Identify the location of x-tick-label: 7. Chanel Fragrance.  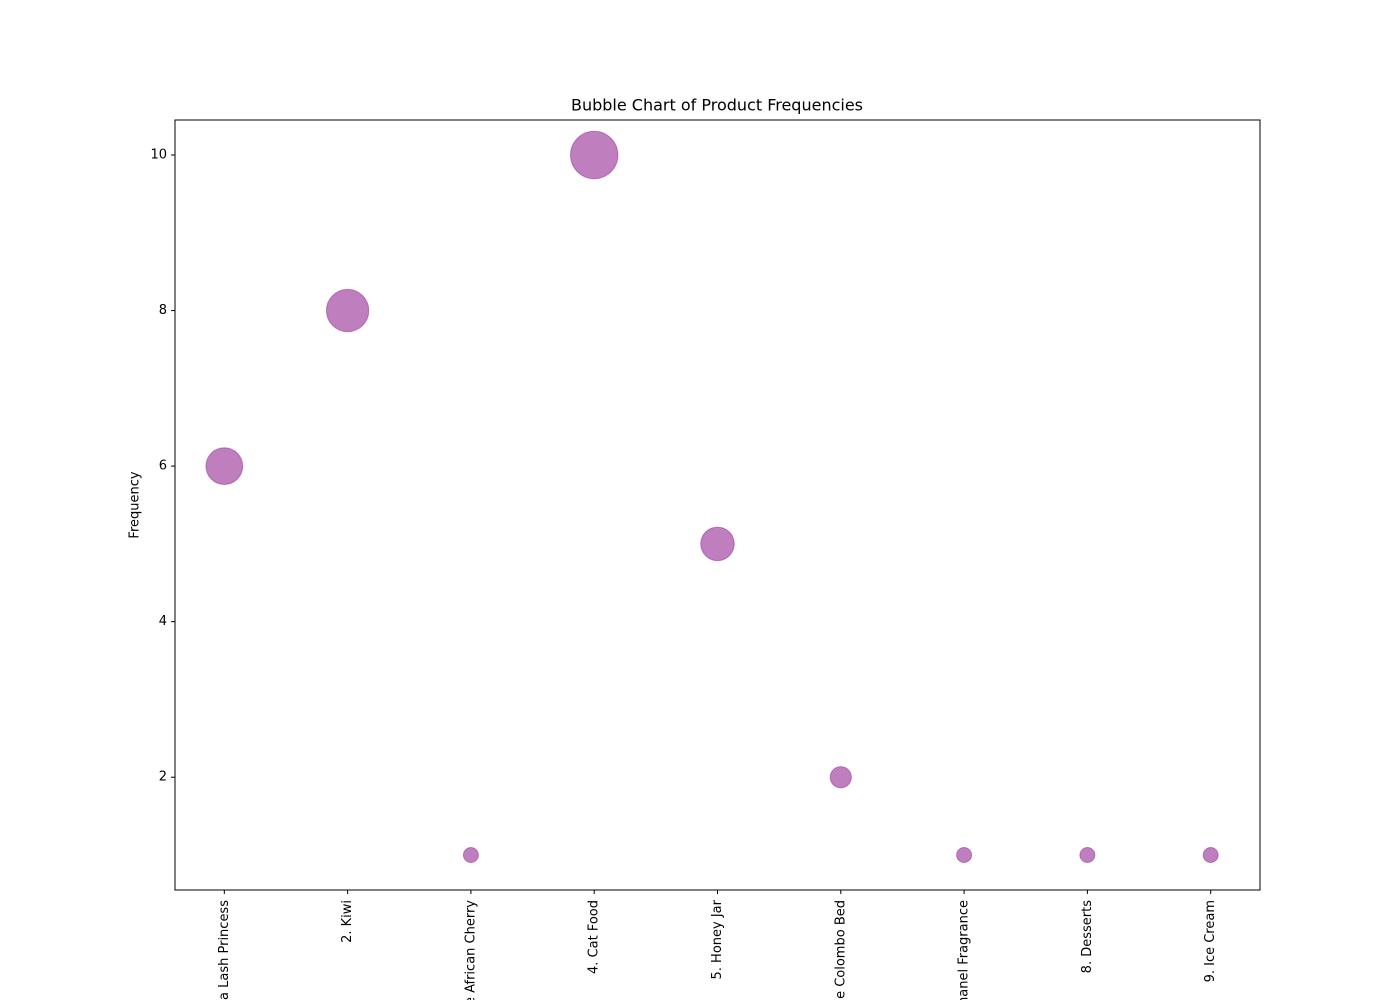
(964, 950).